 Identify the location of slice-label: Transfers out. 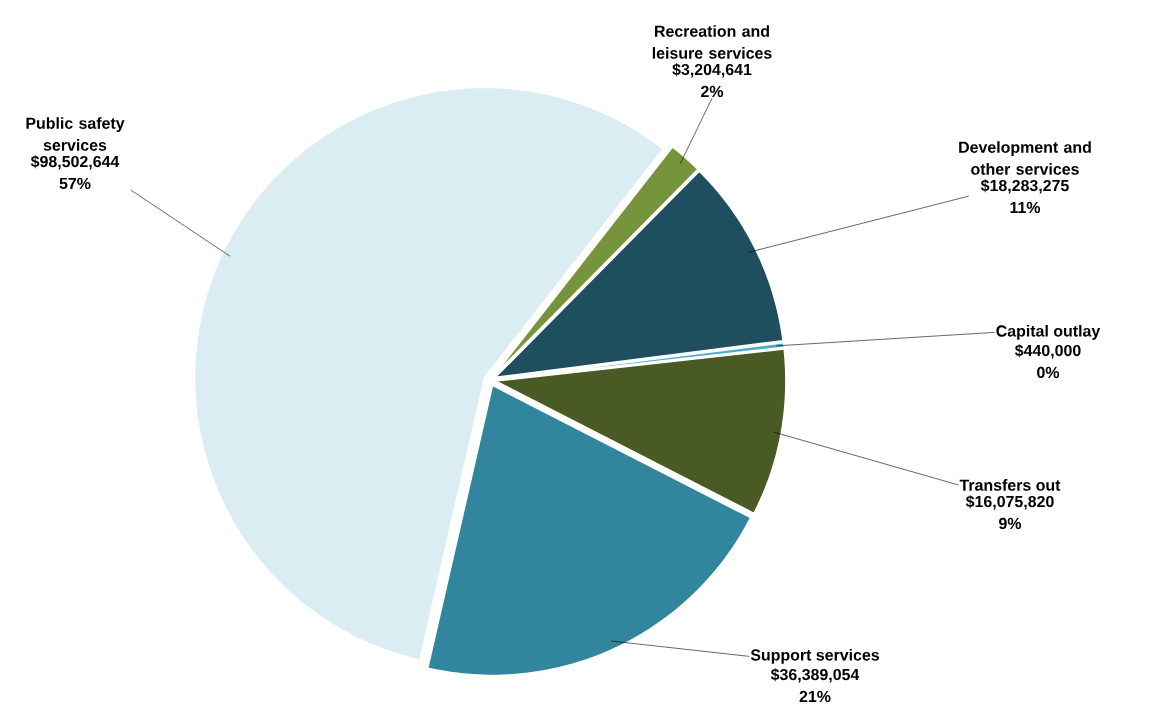
(1010, 485).